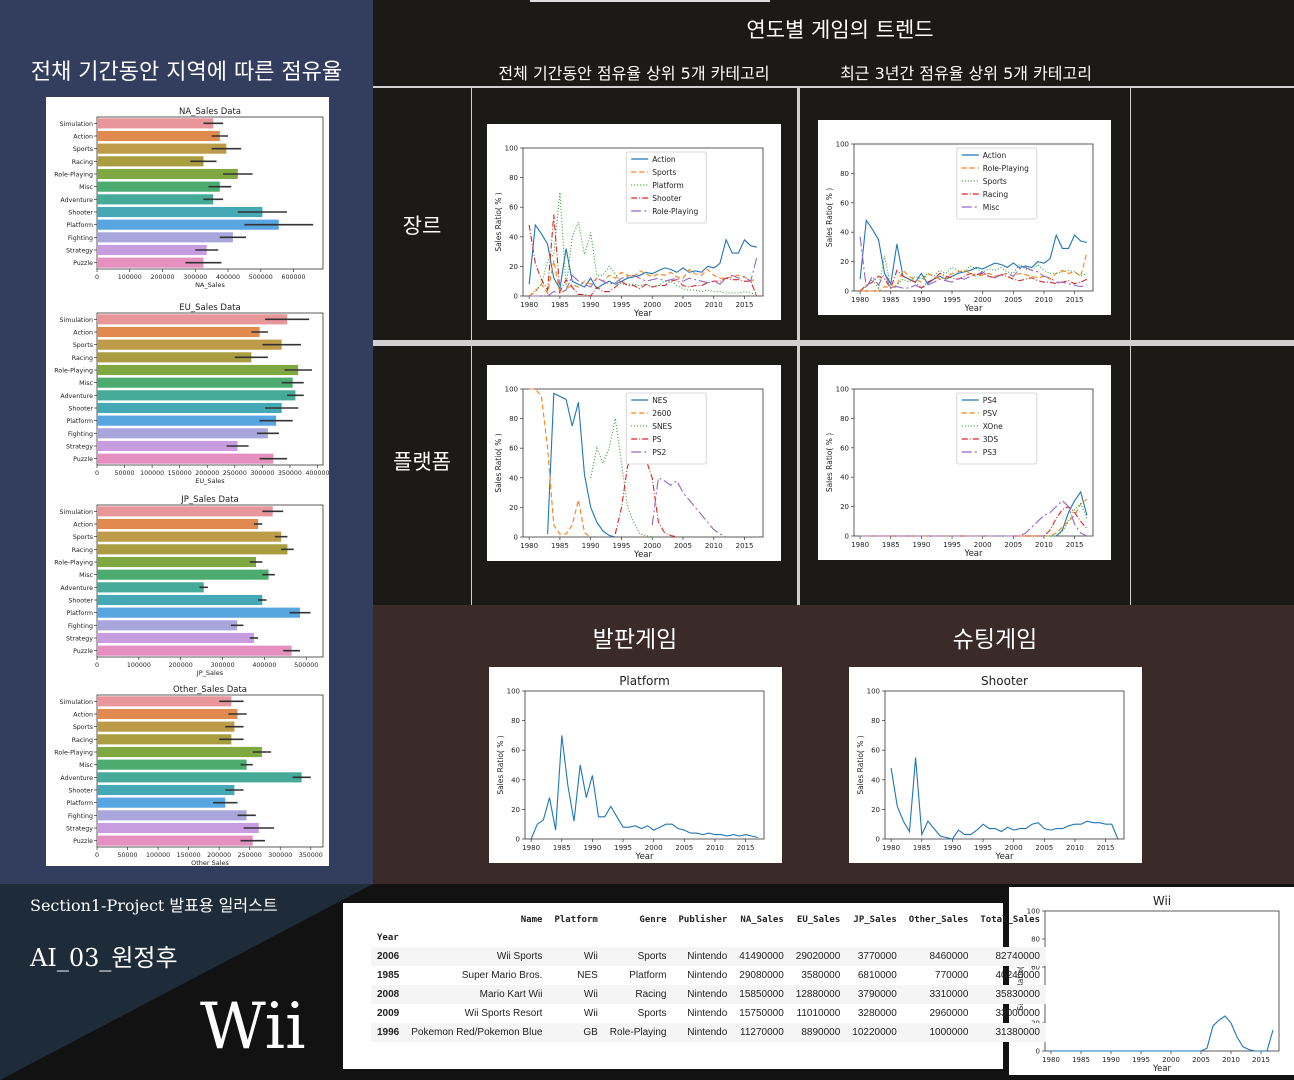  I want to click on legend-label: Action, so click(664, 159).